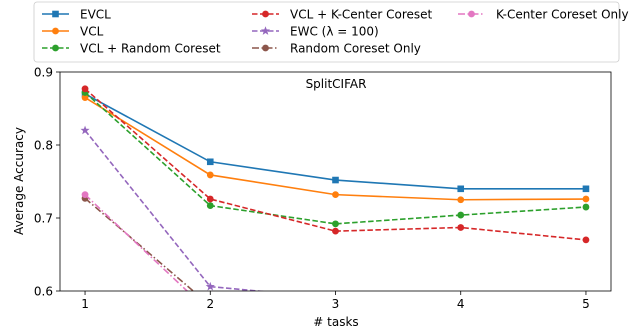 This screenshot has width=633, height=331. Describe the element at coordinates (210, 304) in the screenshot. I see `x-tick-label: 2` at that location.